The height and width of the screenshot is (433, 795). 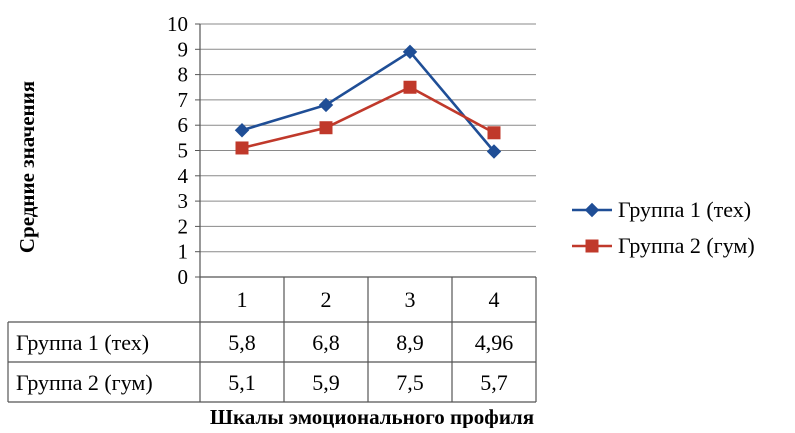 What do you see at coordinates (183, 226) in the screenshot?
I see `y-tick-label: 2` at bounding box center [183, 226].